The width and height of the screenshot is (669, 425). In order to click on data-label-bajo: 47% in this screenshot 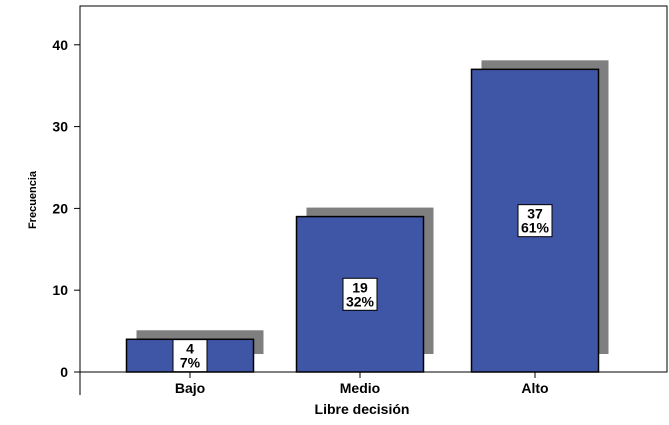, I will do `click(190, 356)`.